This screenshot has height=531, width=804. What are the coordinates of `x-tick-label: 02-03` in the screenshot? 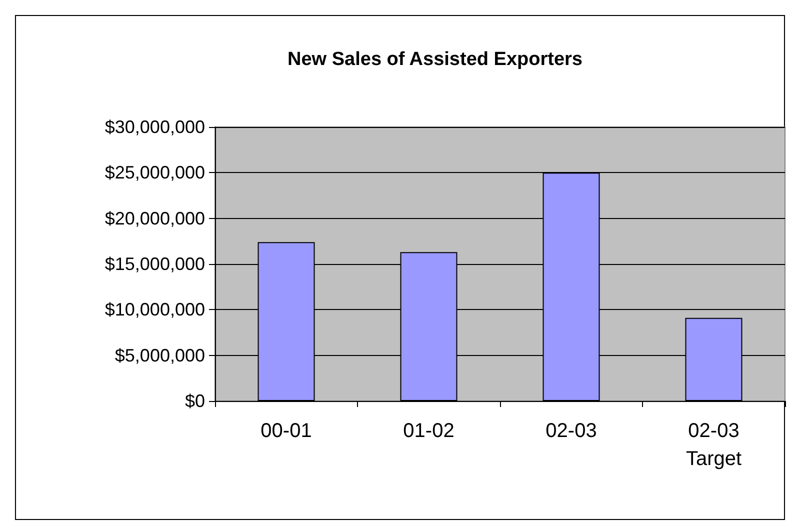 It's located at (571, 431).